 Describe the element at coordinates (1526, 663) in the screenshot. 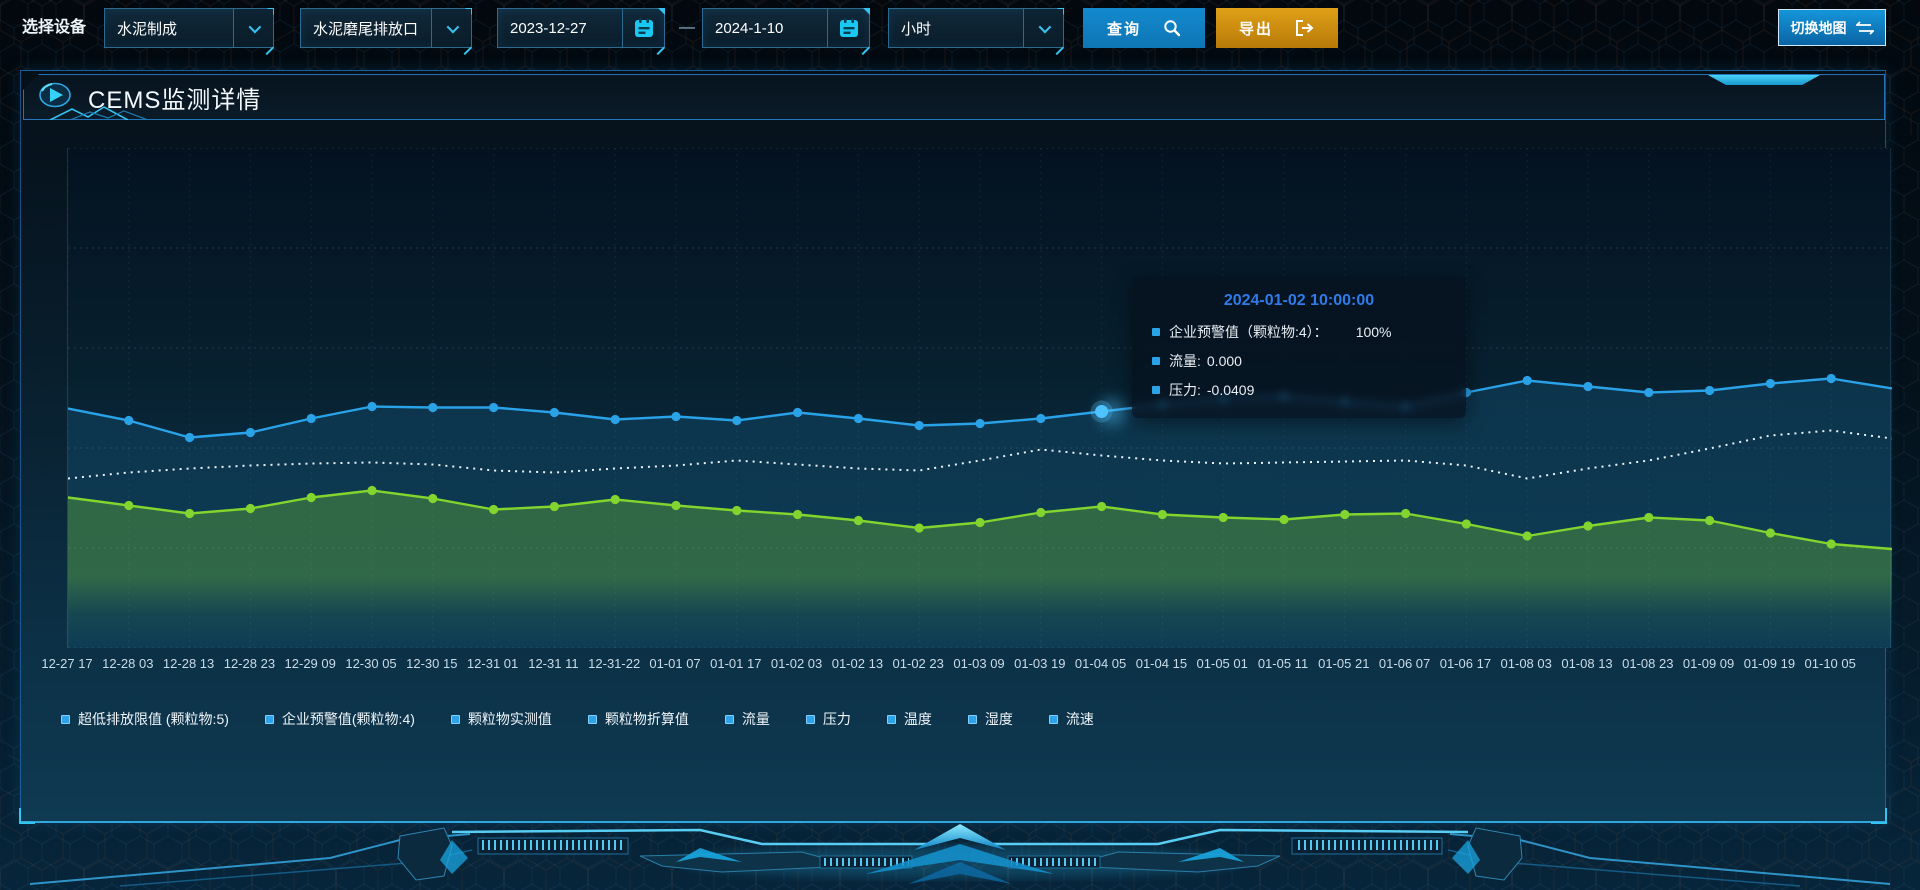

I see `x-axis-label: 01-08 03` at that location.